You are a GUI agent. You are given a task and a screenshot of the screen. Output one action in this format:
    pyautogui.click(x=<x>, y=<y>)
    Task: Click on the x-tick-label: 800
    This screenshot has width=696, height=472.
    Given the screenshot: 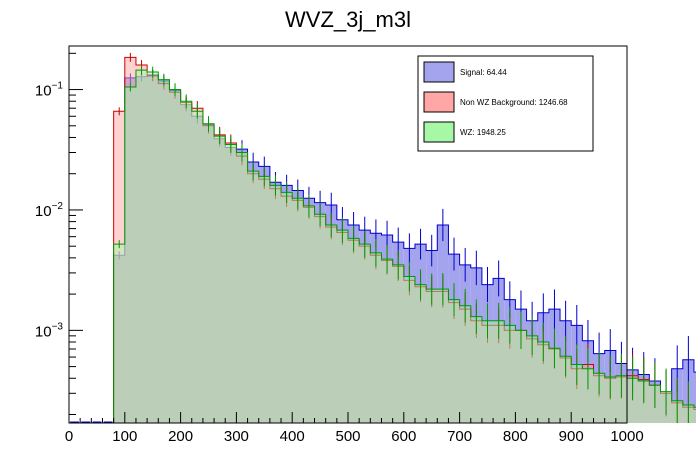 What is the action you would take?
    pyautogui.click(x=515, y=436)
    